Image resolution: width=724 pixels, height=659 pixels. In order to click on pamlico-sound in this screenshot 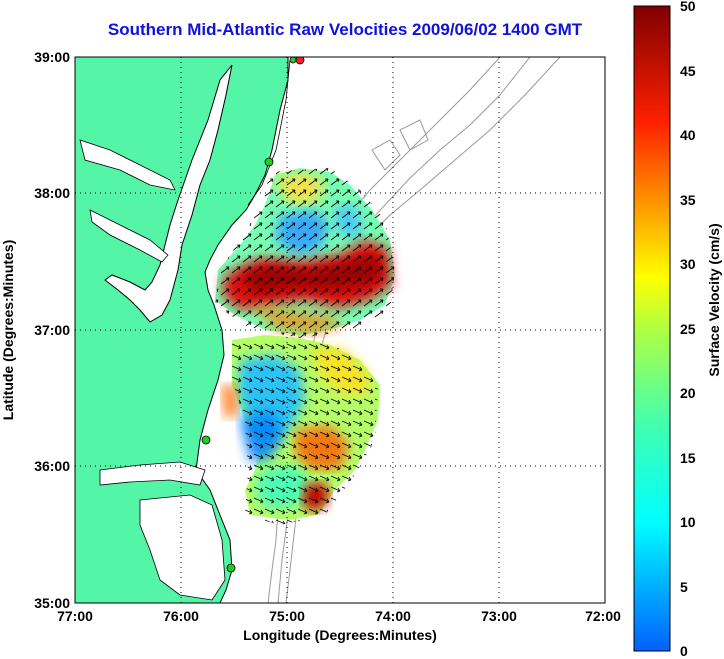, I will do `click(182, 547)`.